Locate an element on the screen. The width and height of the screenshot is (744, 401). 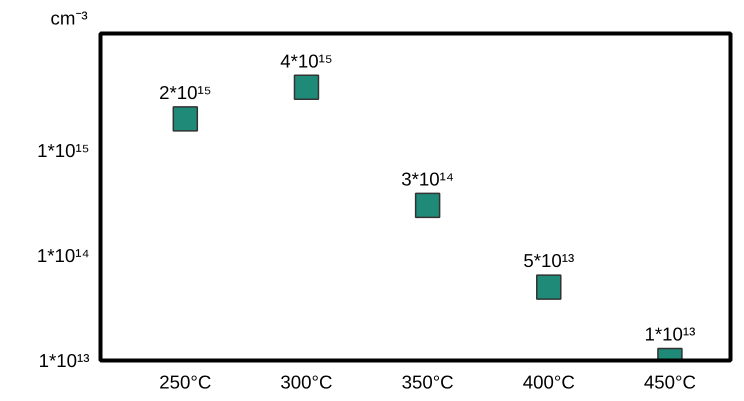
data-label: 2*10¹⁵ is located at coordinates (185, 92).